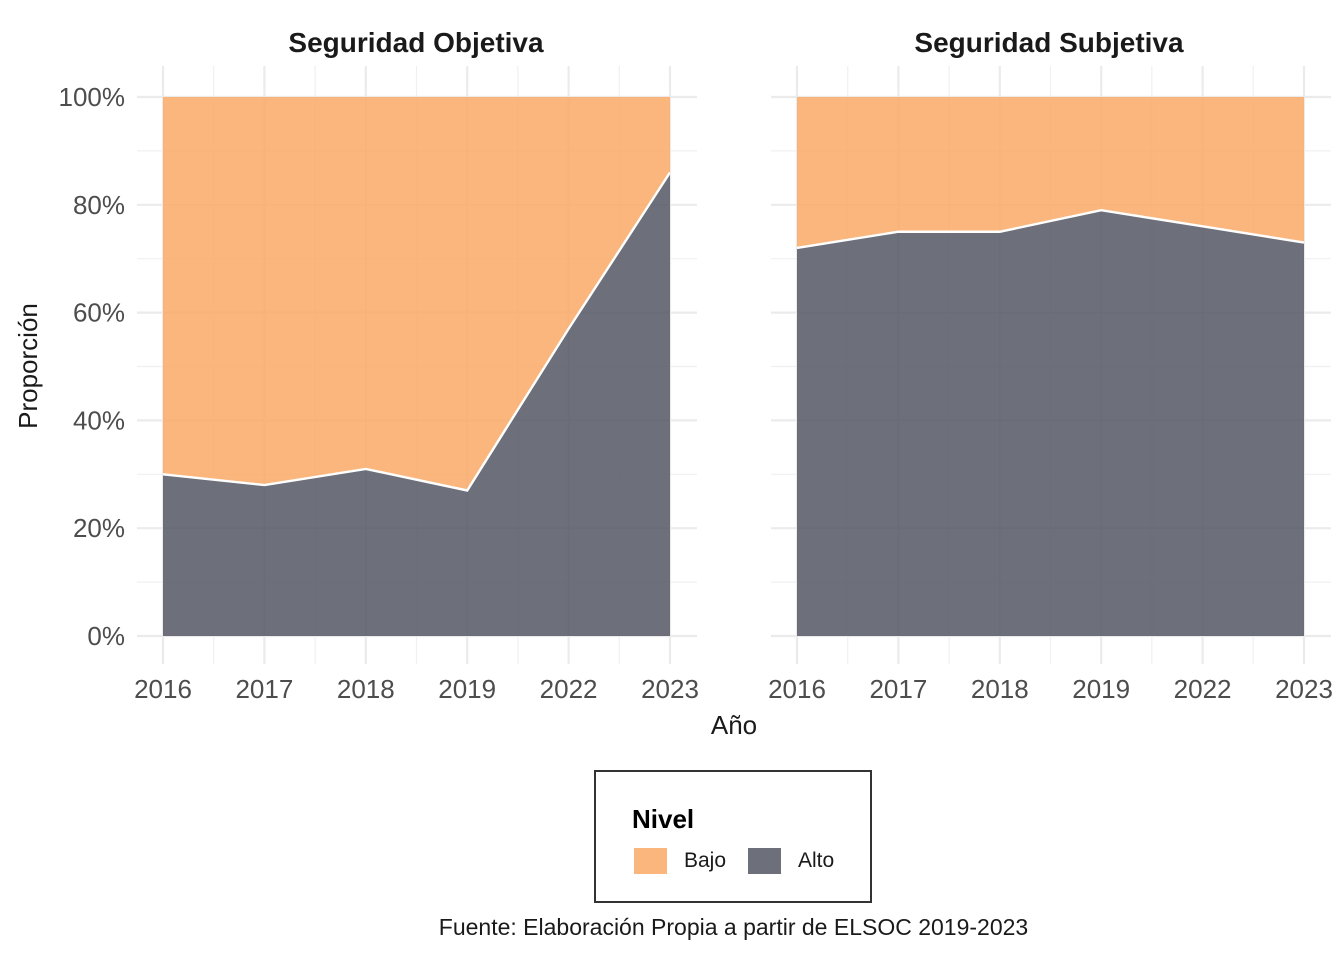 Image resolution: width=1344 pixels, height=960 pixels. Describe the element at coordinates (705, 860) in the screenshot. I see `legend-label-bajo: Bajo` at that location.